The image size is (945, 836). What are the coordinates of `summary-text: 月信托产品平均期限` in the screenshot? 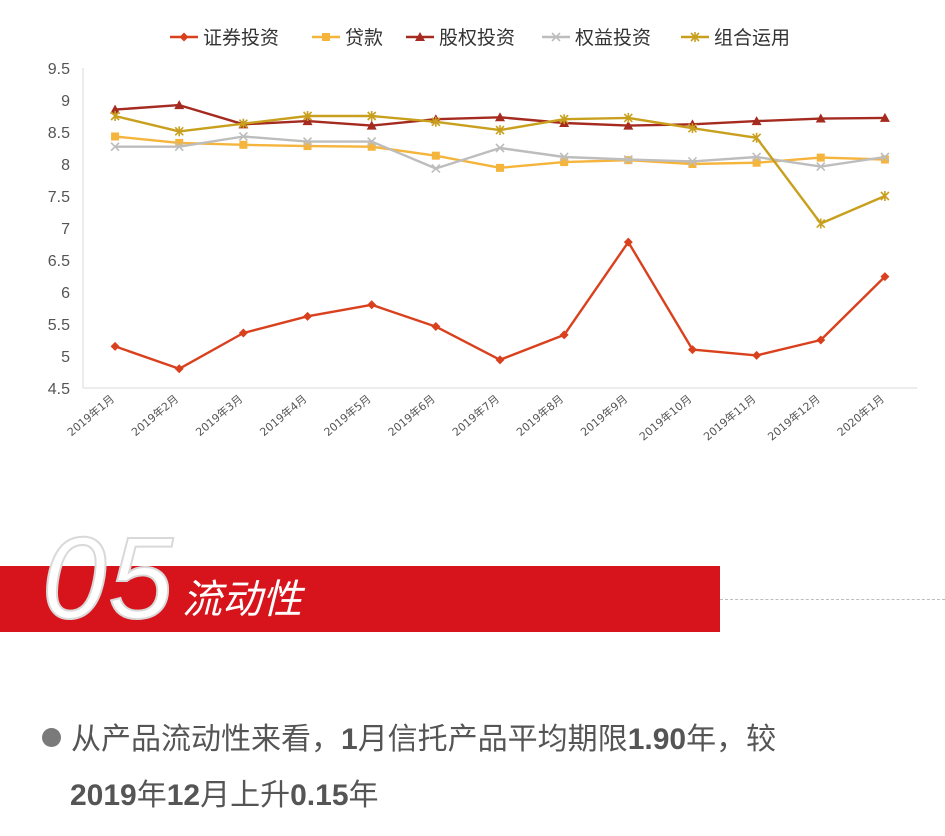 It's located at (492, 739).